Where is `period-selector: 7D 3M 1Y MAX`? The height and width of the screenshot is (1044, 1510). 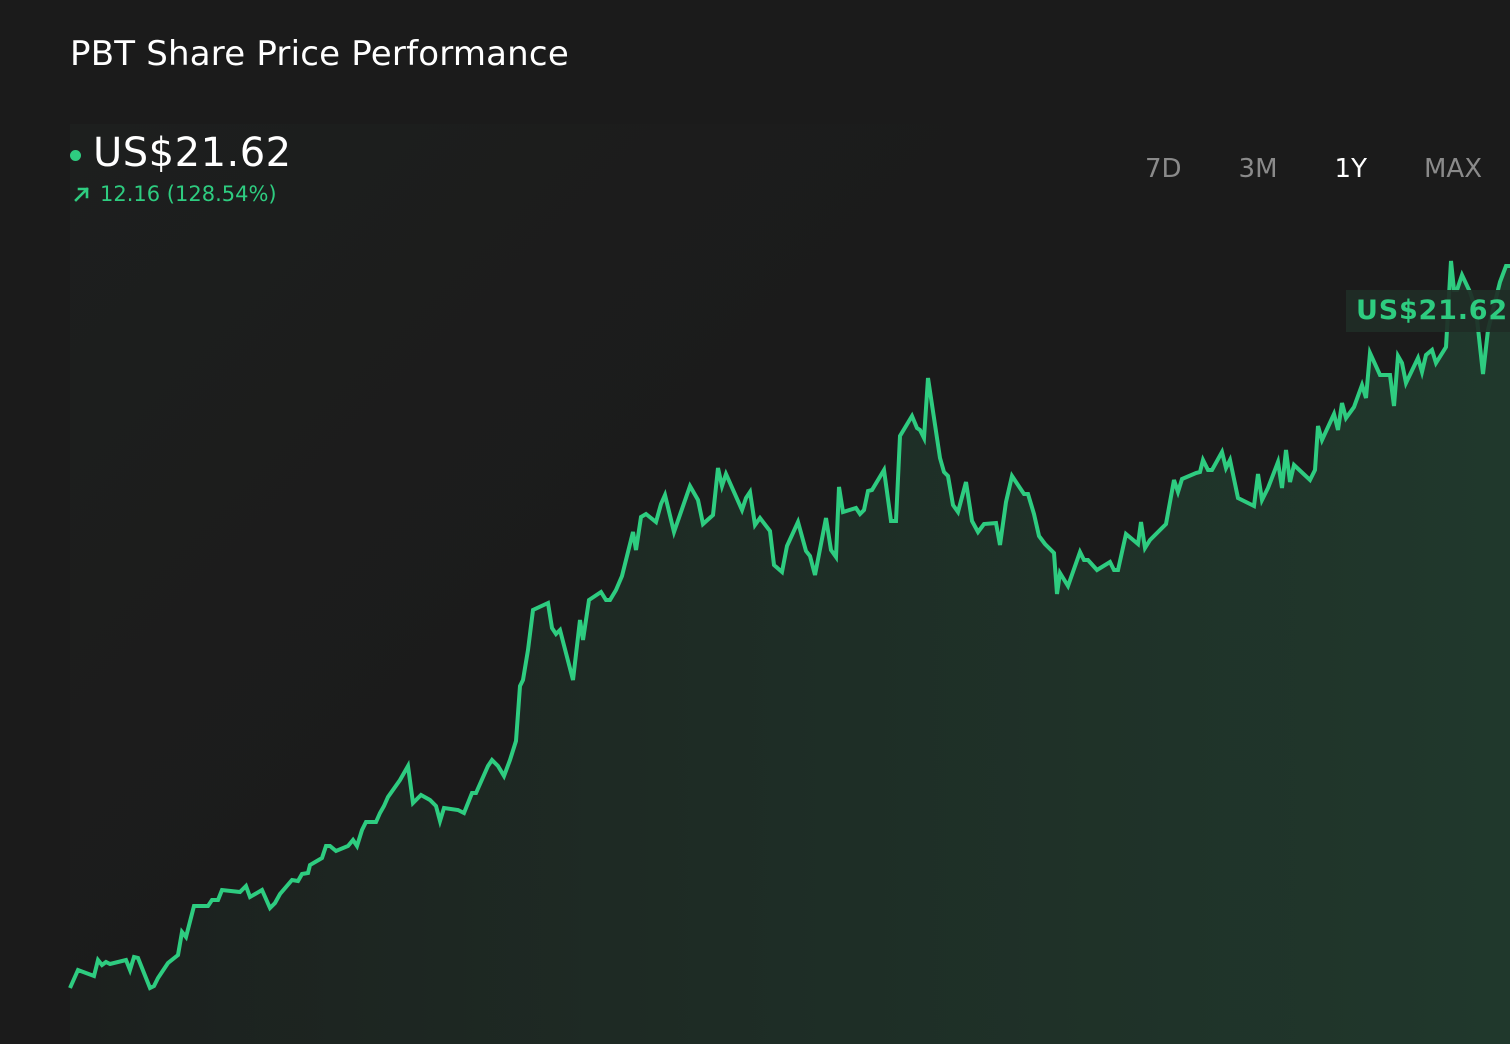 period-selector: 7D 3M 1Y MAX is located at coordinates (1285, 169).